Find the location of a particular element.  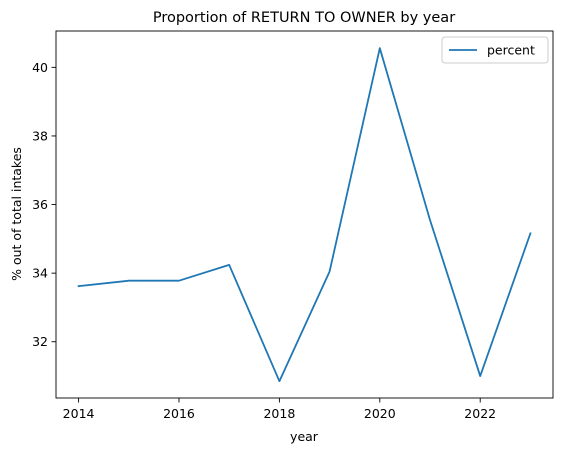

y-tick-label: 36 is located at coordinates (40, 204).